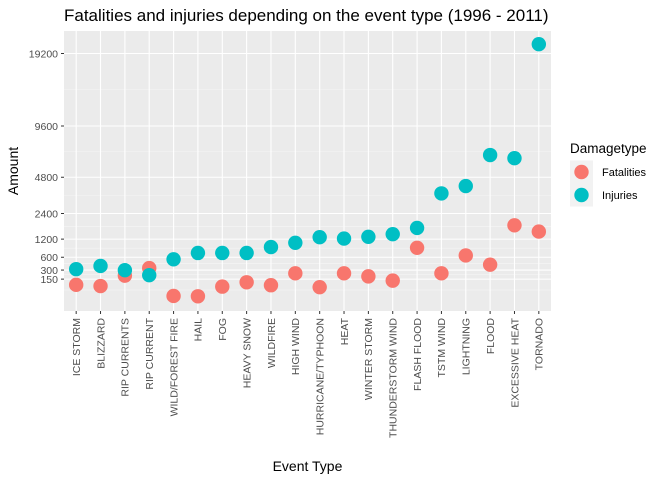 The image size is (672, 480). Describe the element at coordinates (624, 173) in the screenshot. I see `legend-label-fatalities: Fatalities` at that location.